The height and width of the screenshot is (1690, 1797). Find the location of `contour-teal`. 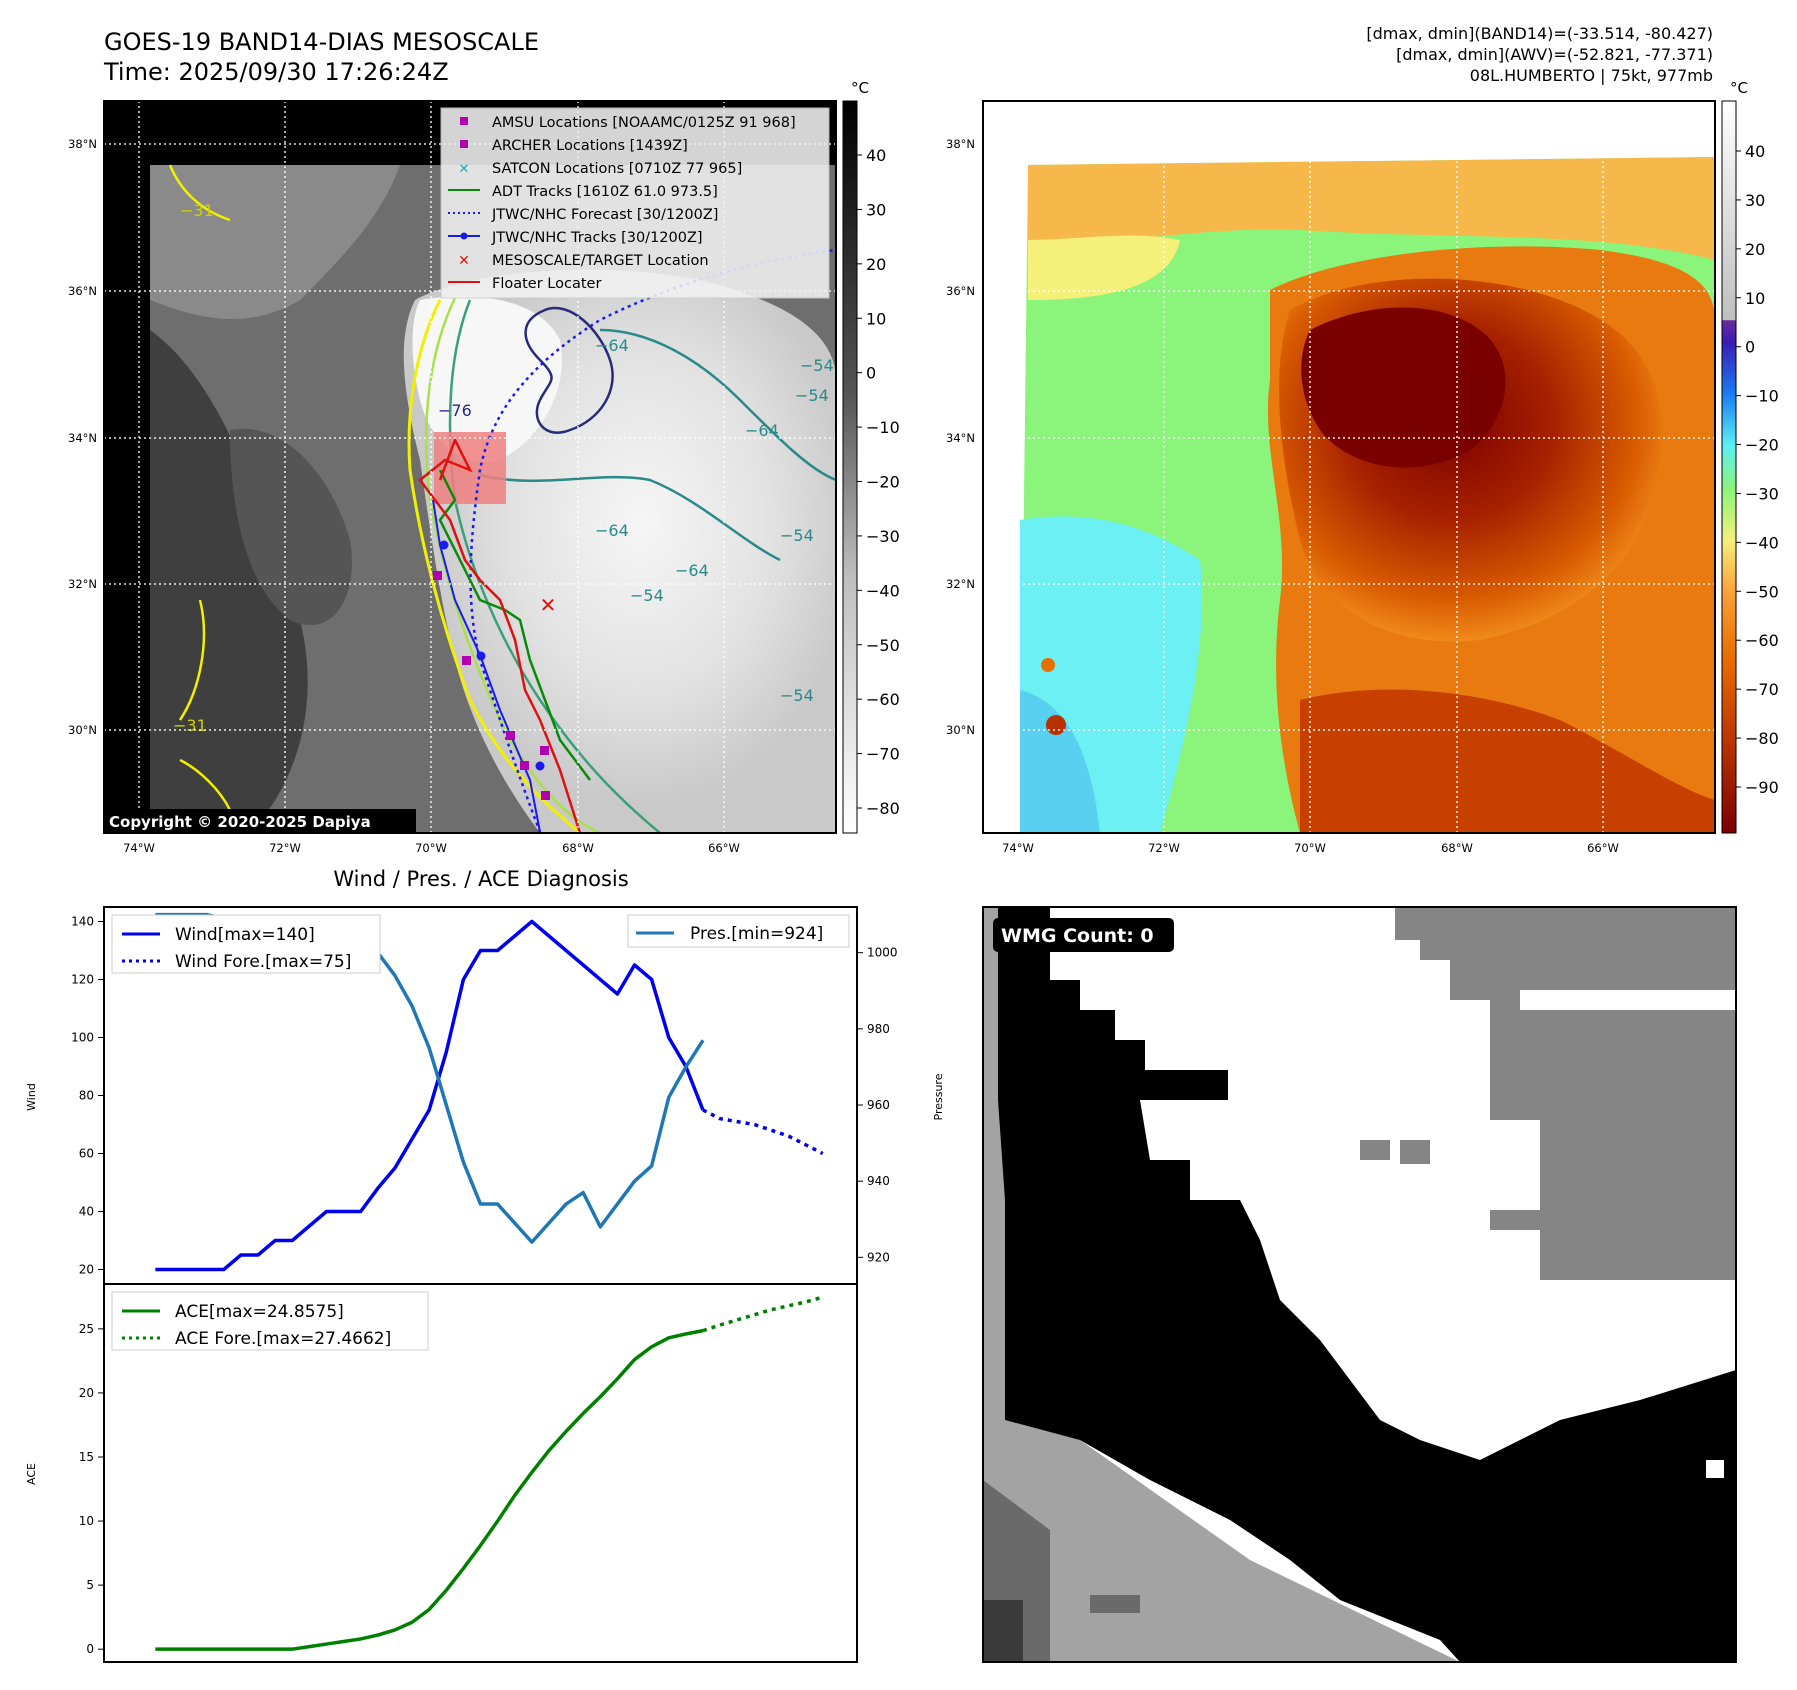

contour-teal is located at coordinates (554, 566).